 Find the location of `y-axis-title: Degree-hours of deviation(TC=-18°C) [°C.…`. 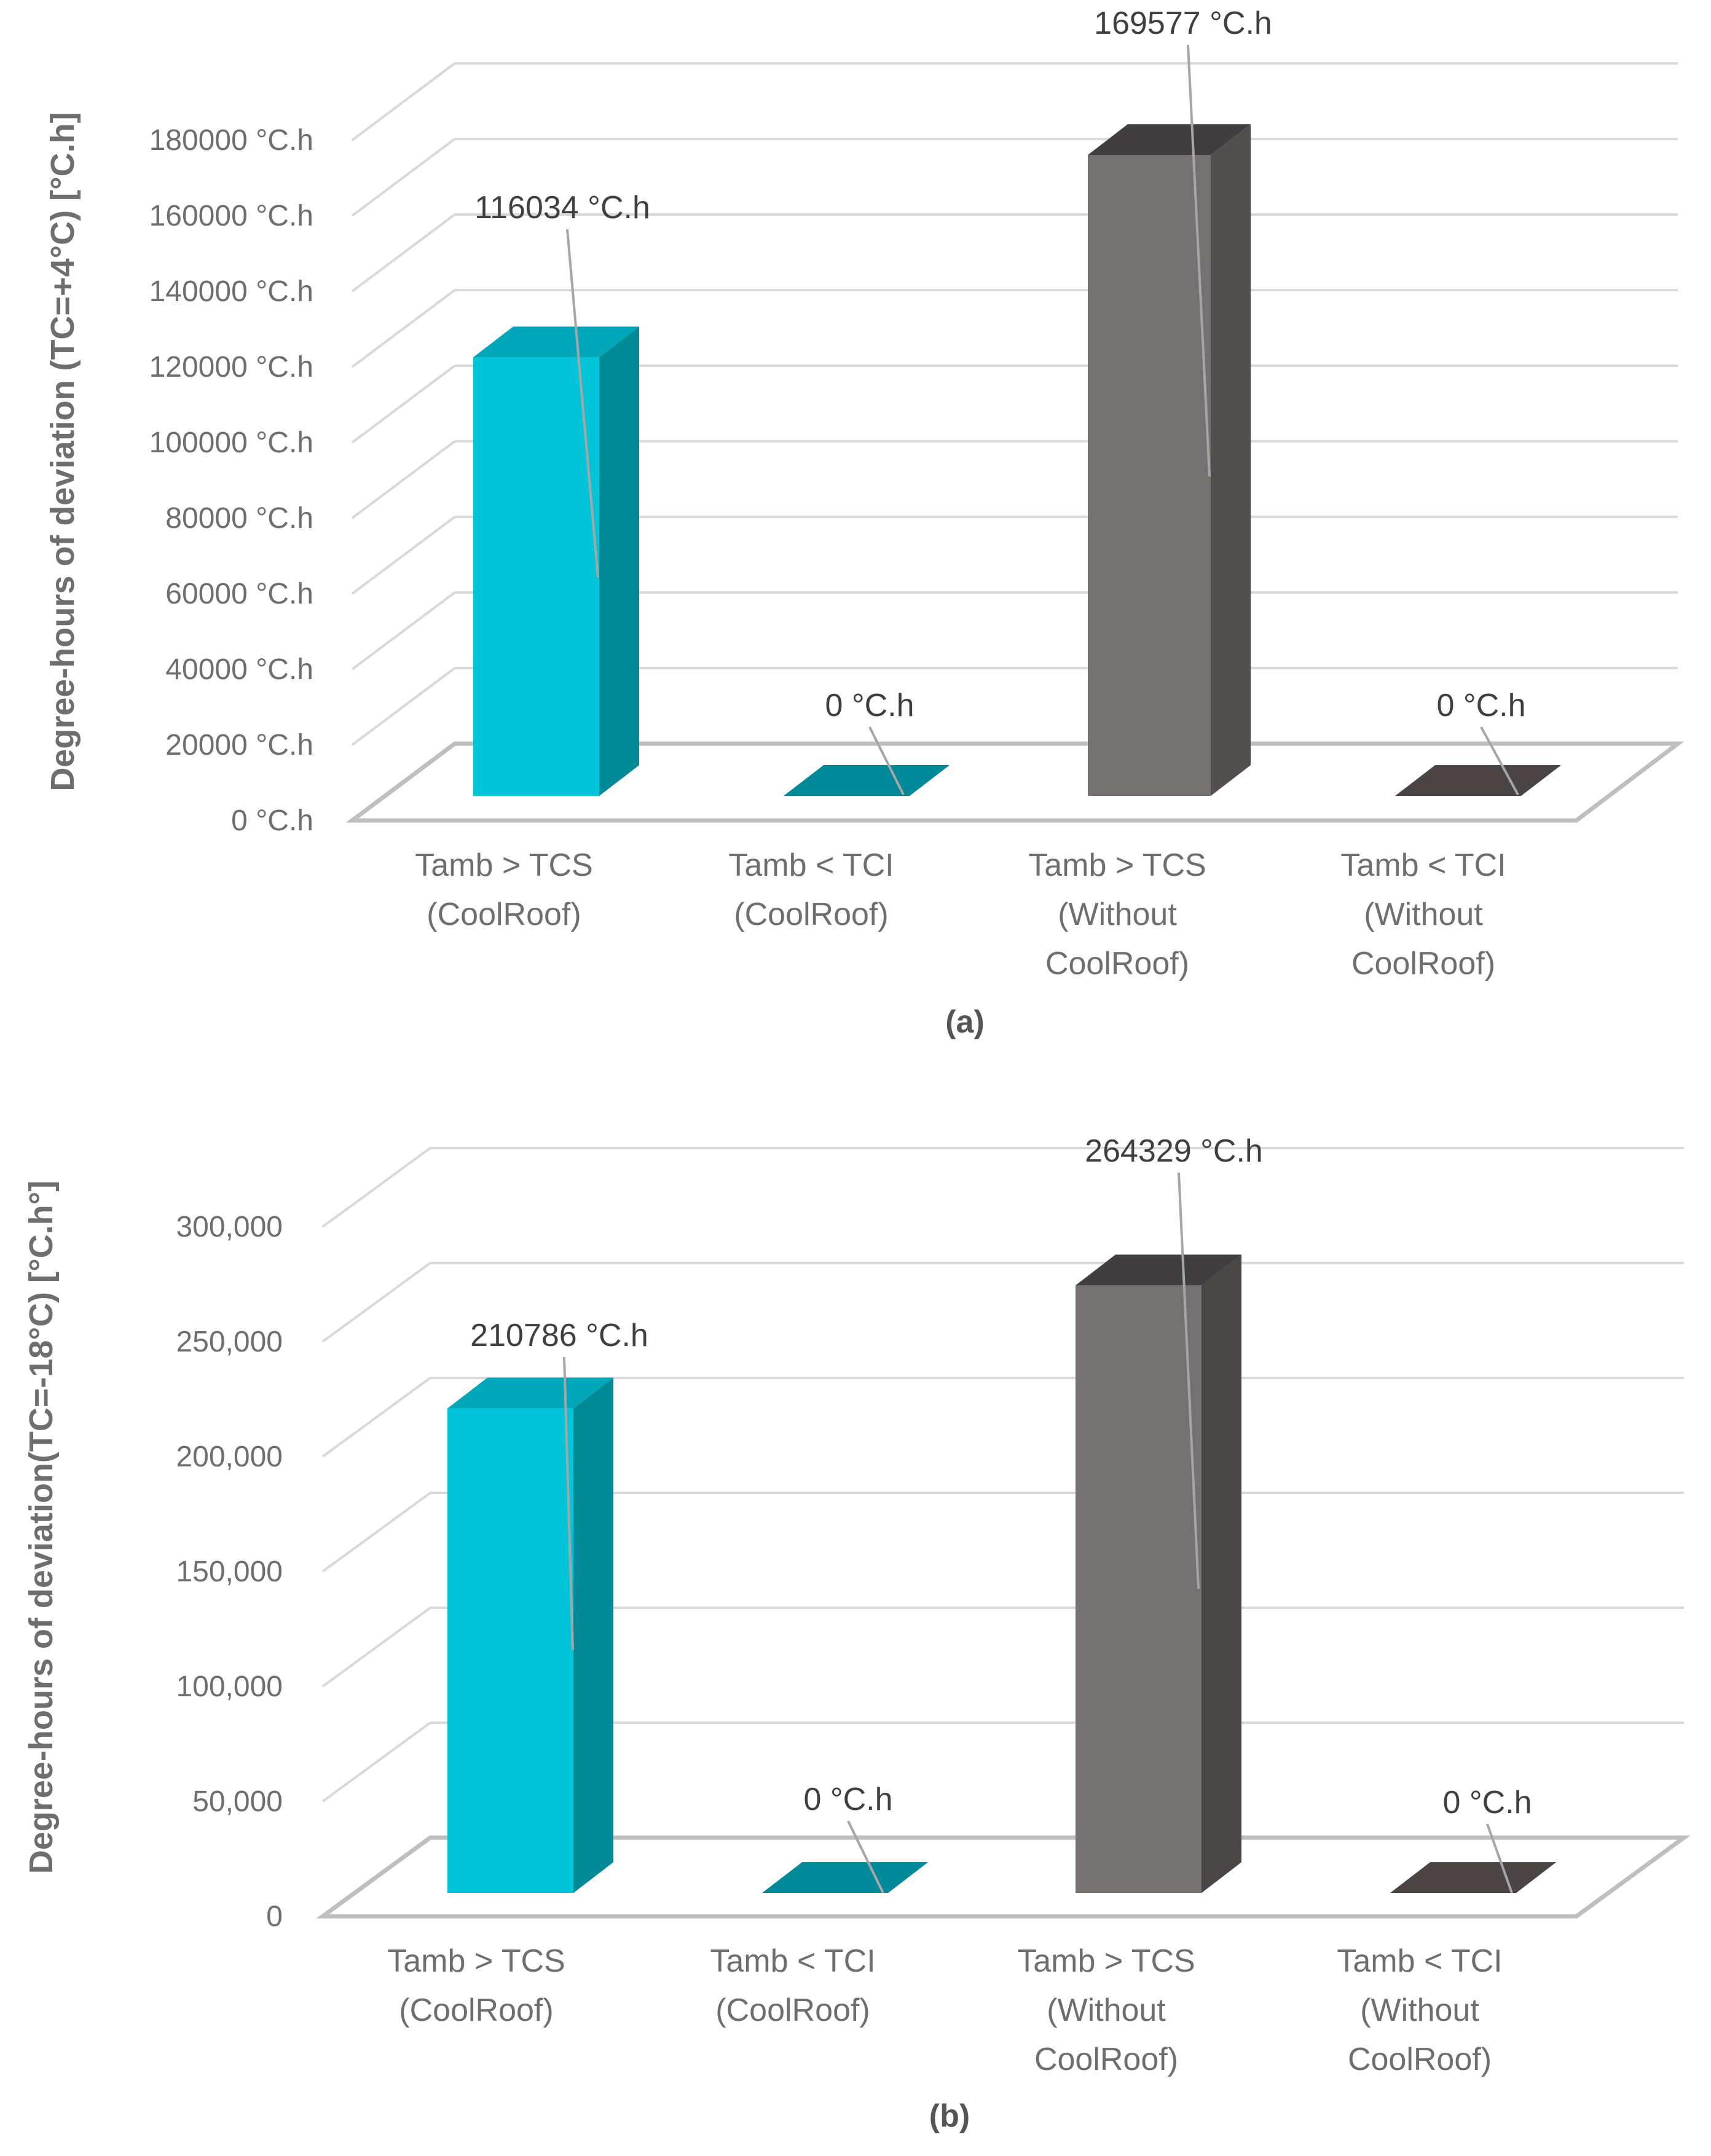

y-axis-title: Degree-hours of deviation(TC=-18°C) [°C.… is located at coordinates (42, 1528).